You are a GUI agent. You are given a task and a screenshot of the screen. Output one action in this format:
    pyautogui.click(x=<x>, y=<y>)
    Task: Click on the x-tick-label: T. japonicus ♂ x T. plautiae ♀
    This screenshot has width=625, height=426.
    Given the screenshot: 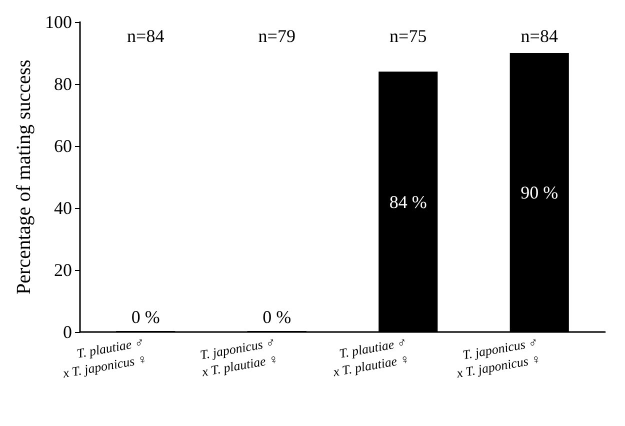 What is the action you would take?
    pyautogui.click(x=239, y=357)
    